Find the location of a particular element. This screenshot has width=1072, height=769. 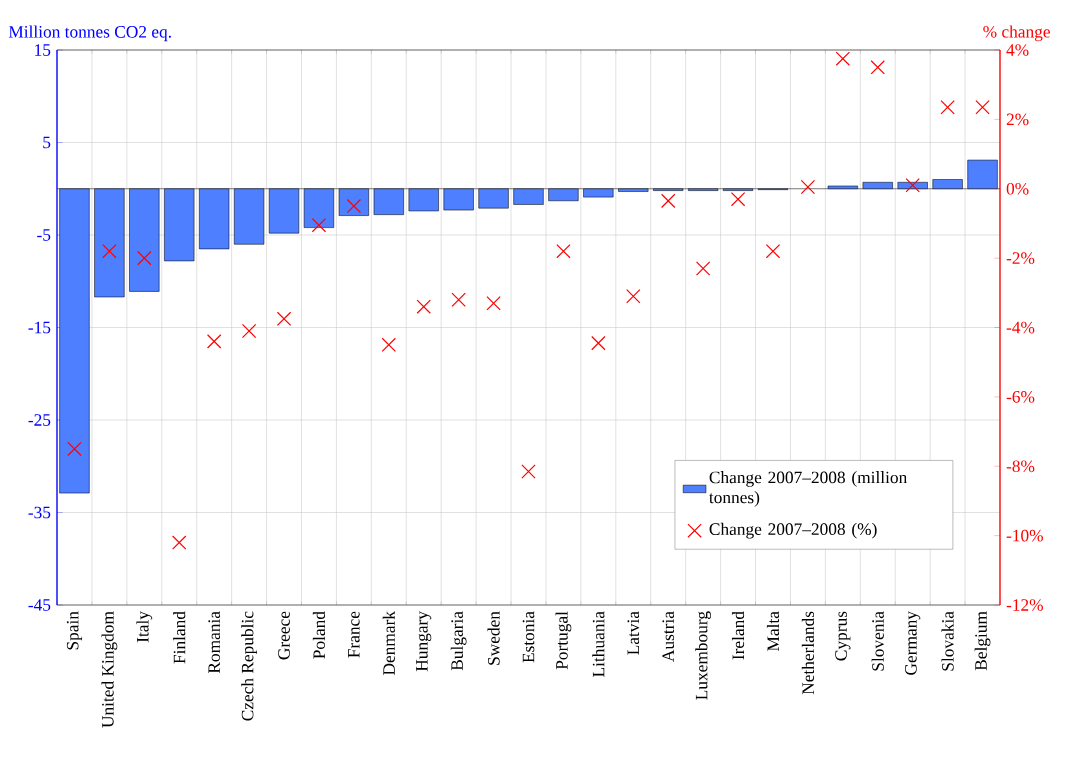

y-tick-label: 5 is located at coordinates (47, 142).